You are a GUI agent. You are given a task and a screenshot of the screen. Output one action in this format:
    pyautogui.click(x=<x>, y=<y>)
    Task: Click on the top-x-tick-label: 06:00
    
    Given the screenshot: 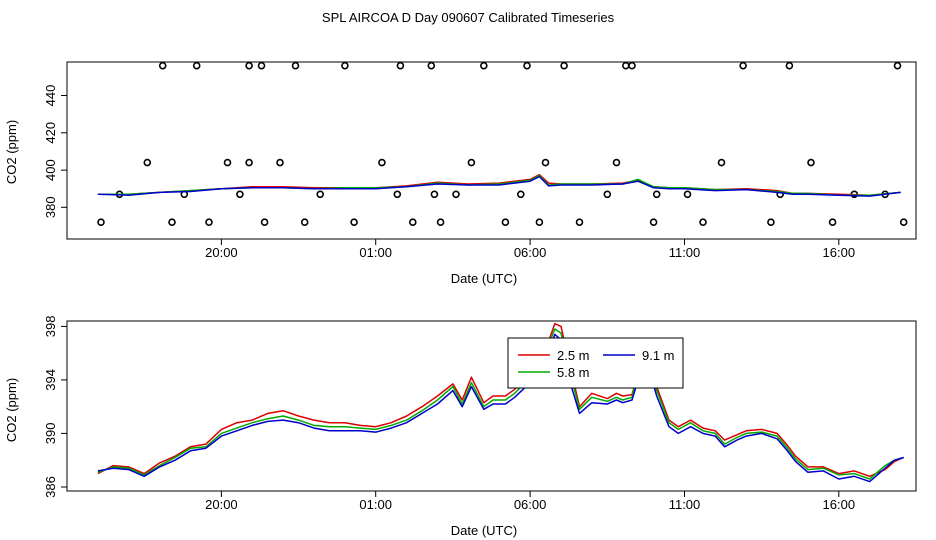 What is the action you would take?
    pyautogui.click(x=530, y=252)
    